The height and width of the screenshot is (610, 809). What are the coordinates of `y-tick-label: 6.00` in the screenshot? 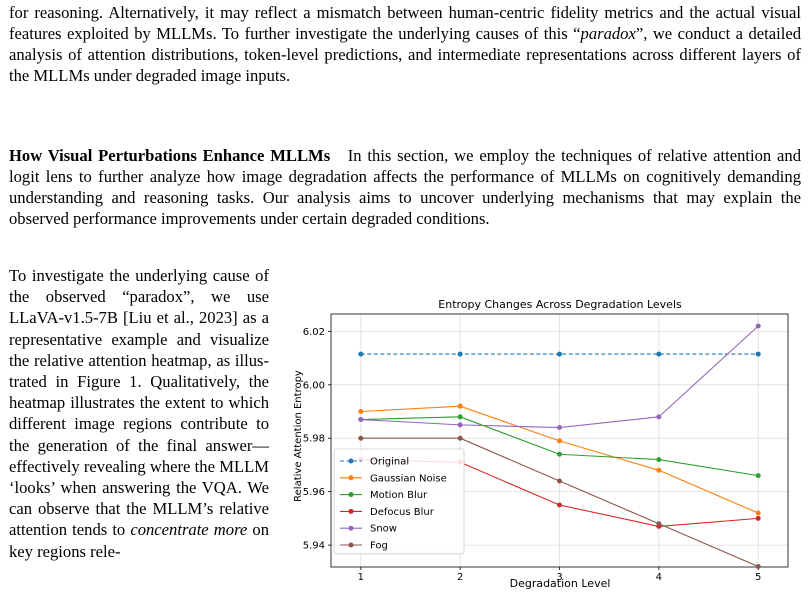 It's located at (314, 385).